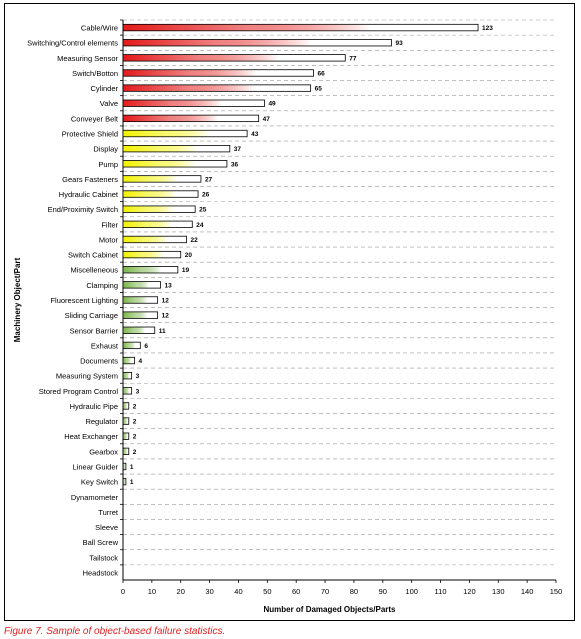 The height and width of the screenshot is (639, 581). What do you see at coordinates (96, 466) in the screenshot?
I see `category-label: Linear Guider` at bounding box center [96, 466].